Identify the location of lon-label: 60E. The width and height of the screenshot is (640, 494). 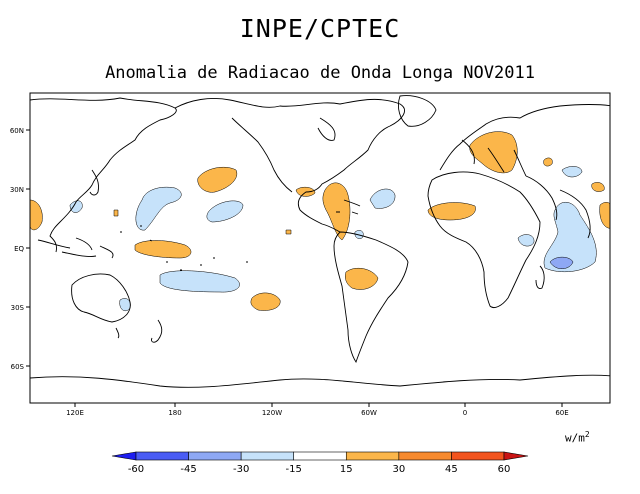
(561, 413).